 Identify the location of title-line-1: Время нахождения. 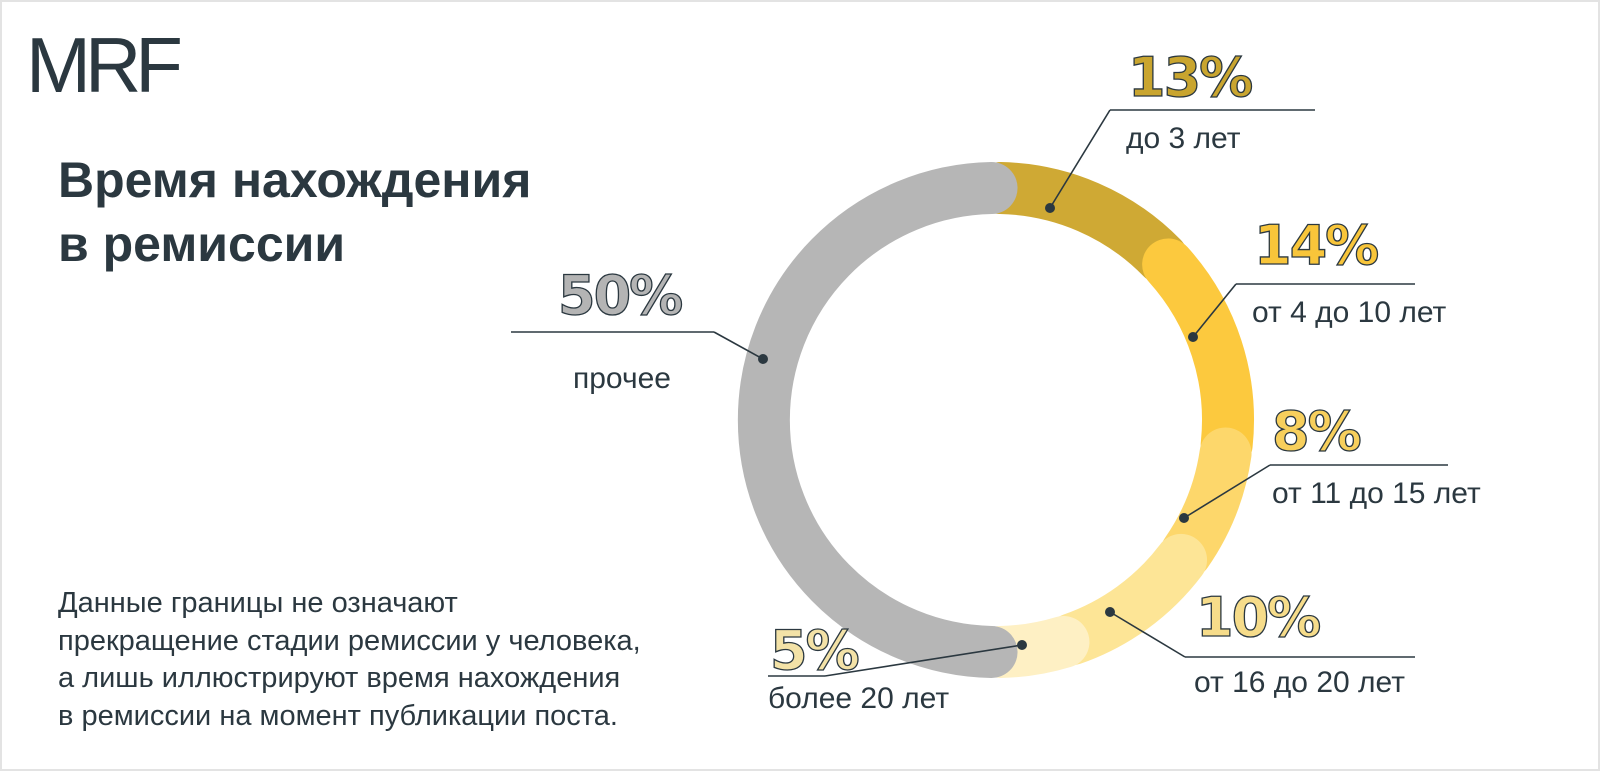
(295, 180).